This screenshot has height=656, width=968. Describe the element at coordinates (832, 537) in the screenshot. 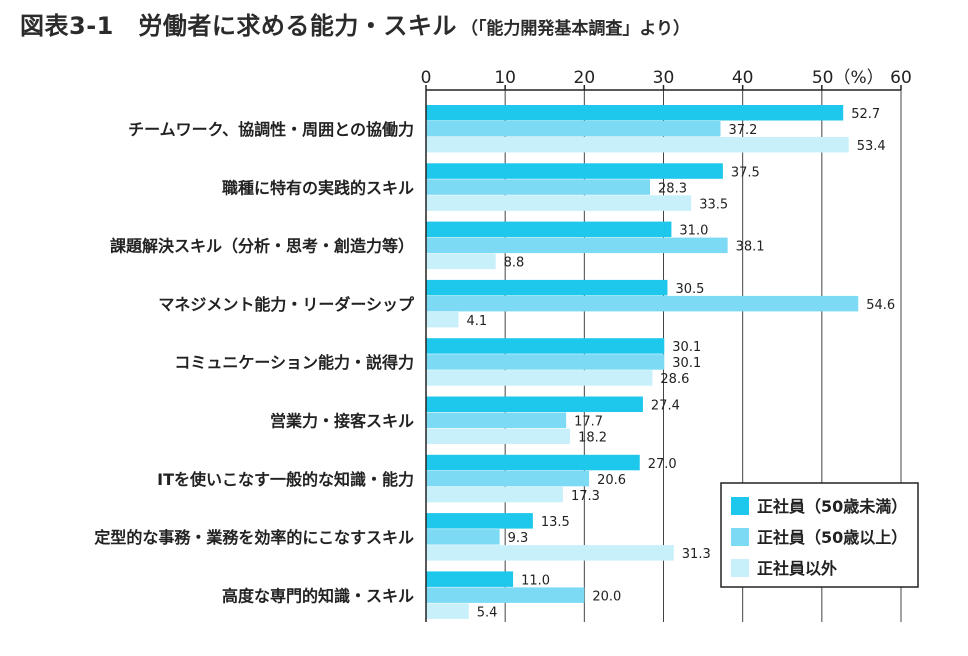

I see `legend-label: 正社員（50歳以上）` at that location.